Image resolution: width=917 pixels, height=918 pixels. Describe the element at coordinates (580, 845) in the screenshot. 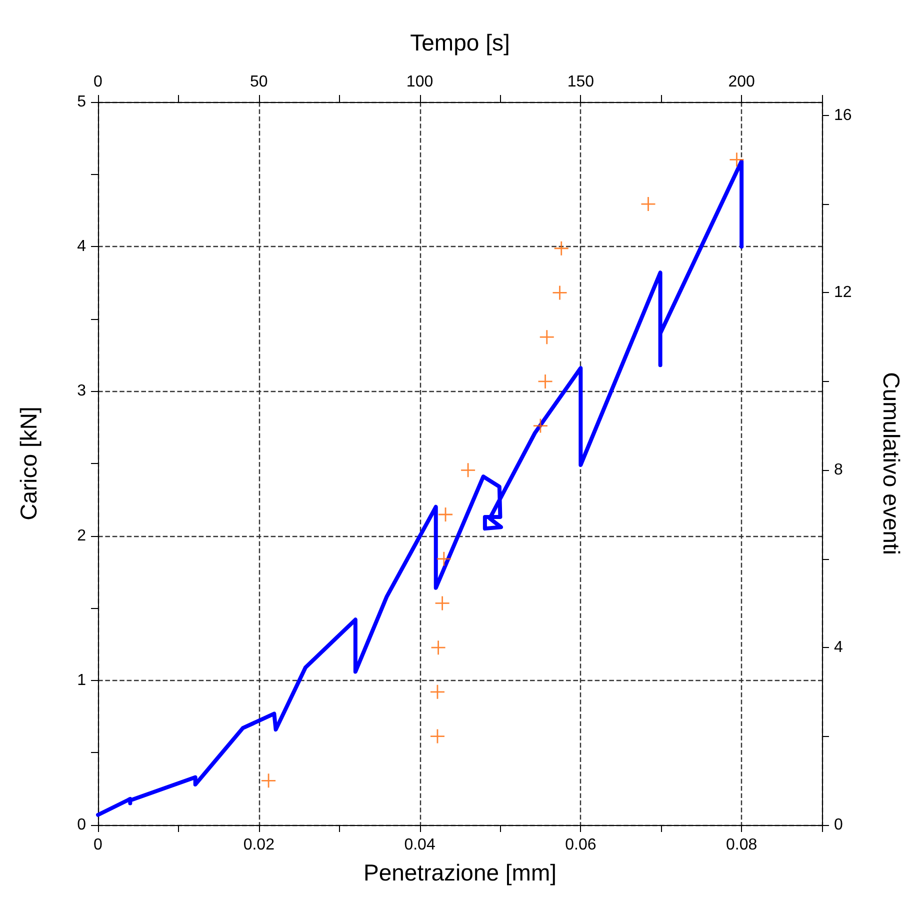

I see `x-tick-label: 0.06` at that location.